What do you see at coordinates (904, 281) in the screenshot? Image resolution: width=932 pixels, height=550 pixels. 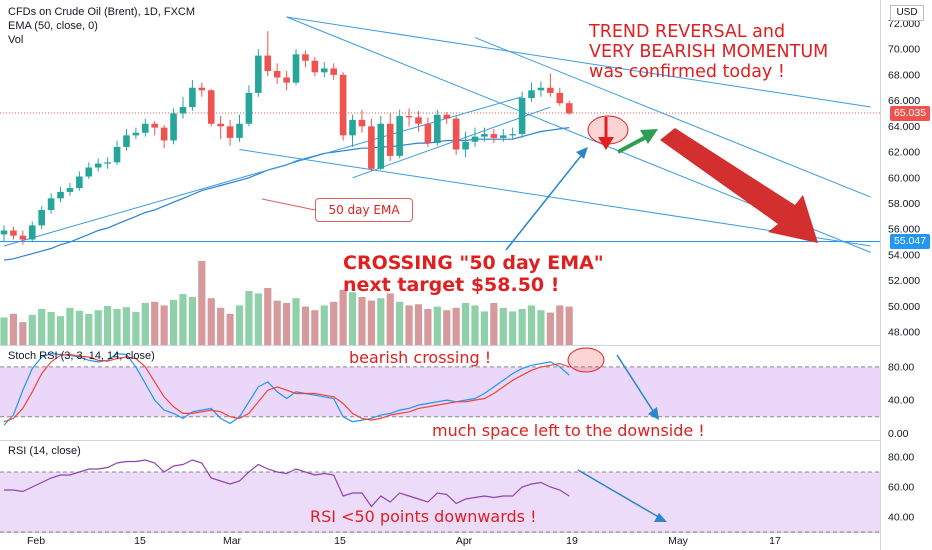 I see `price-tick-label: 52.000` at bounding box center [904, 281].